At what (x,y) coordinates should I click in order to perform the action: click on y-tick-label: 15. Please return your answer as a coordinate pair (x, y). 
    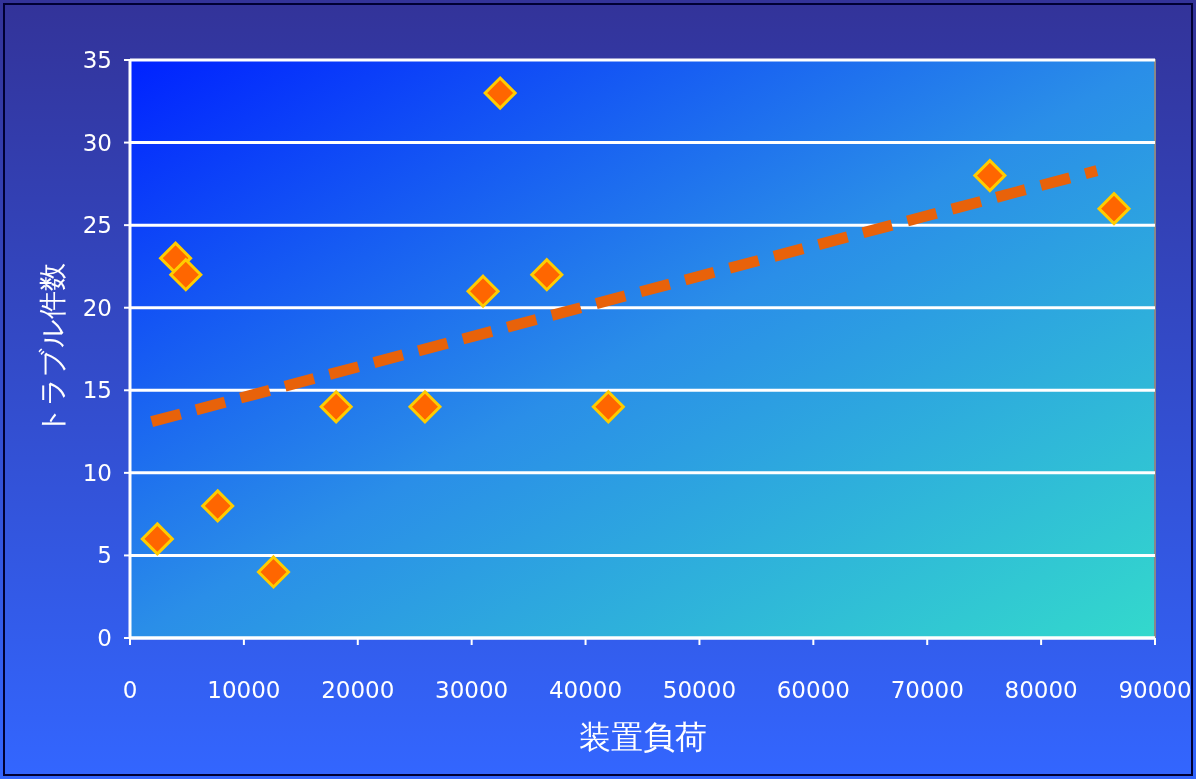
    Looking at the image, I should click on (97, 390).